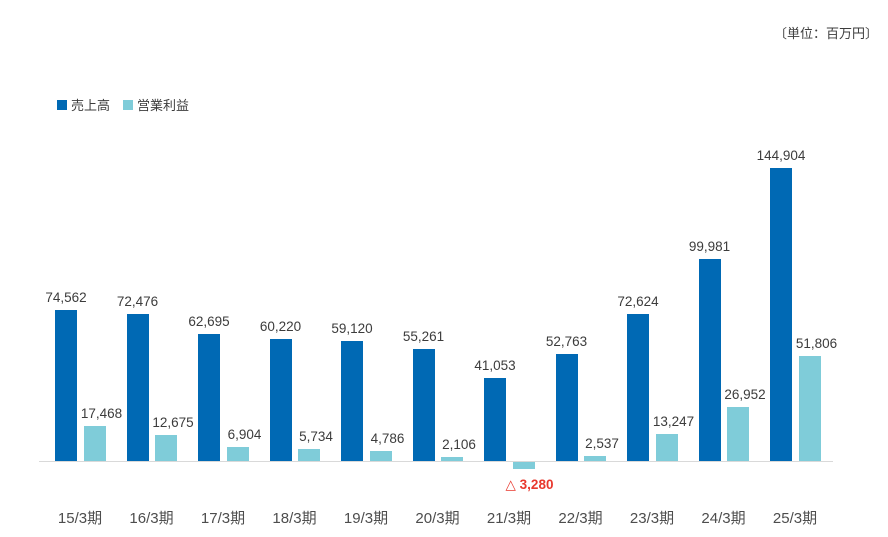 The height and width of the screenshot is (537, 888). I want to click on x-axis-label: 23/3期, so click(652, 518).